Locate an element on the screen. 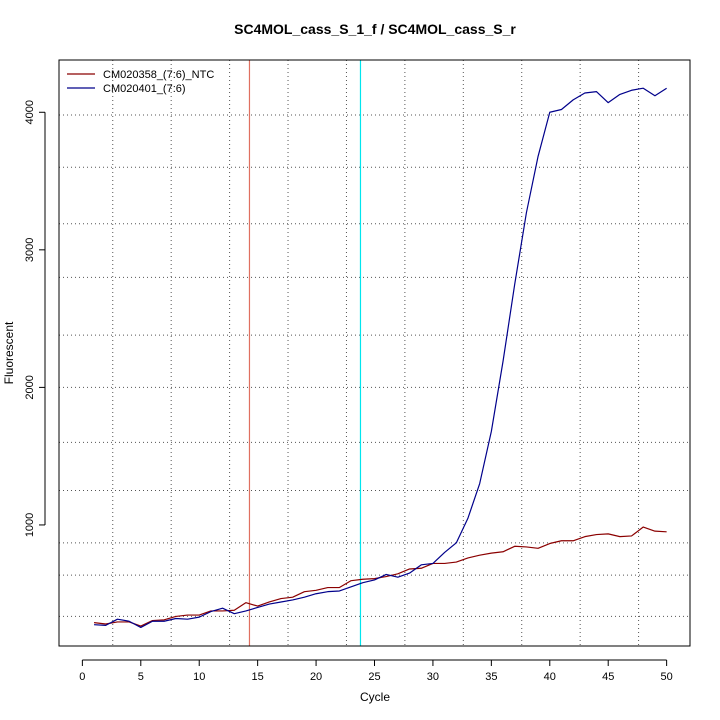  chart-title: SC4MOL_cass_S_1_f / SC4MOL_cass_S_r is located at coordinates (375, 29).